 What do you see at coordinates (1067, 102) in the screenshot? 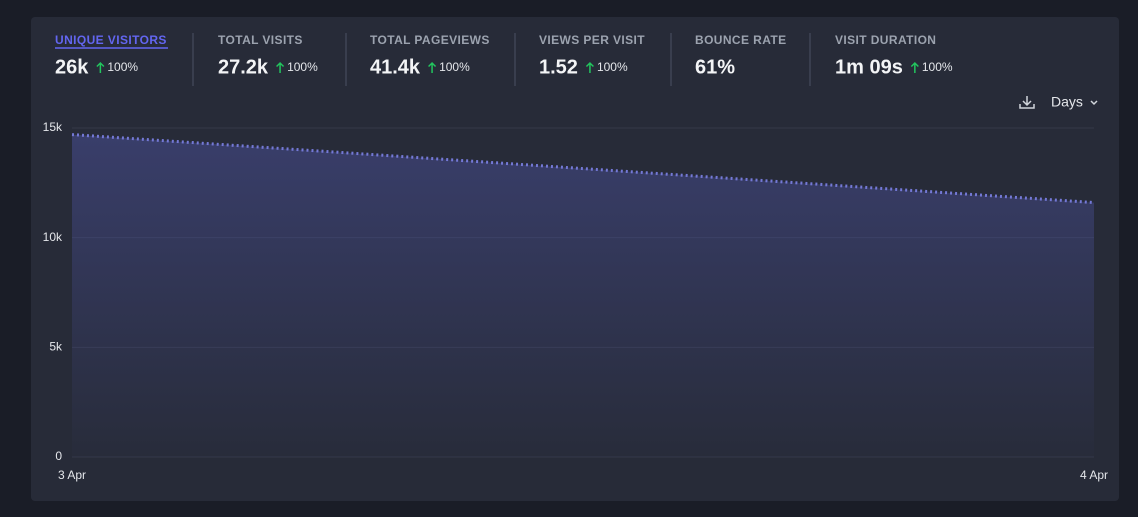
I see `interval-selector: Days` at bounding box center [1067, 102].